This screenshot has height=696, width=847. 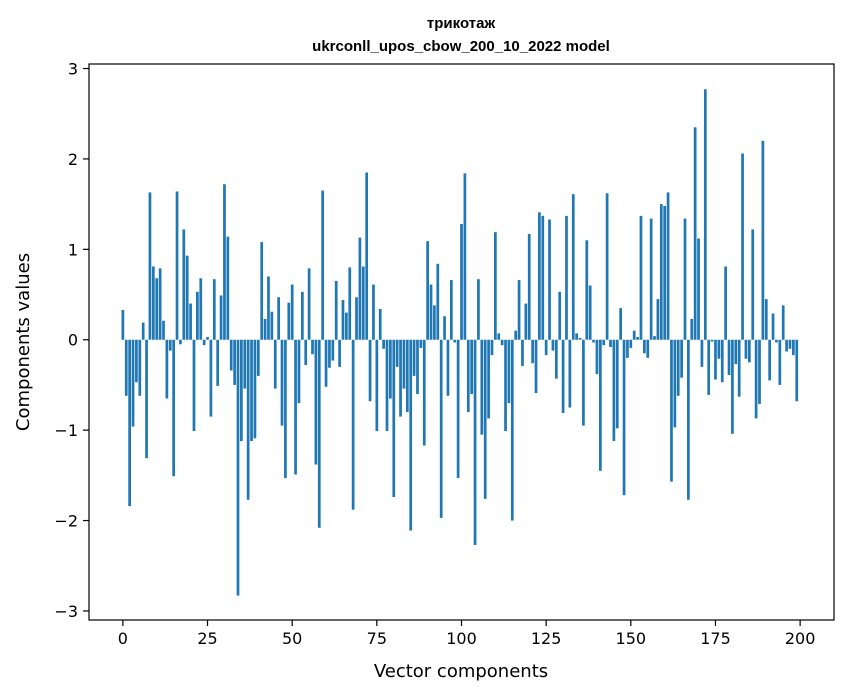 What do you see at coordinates (461, 671) in the screenshot?
I see `x-axis-label: Vector components` at bounding box center [461, 671].